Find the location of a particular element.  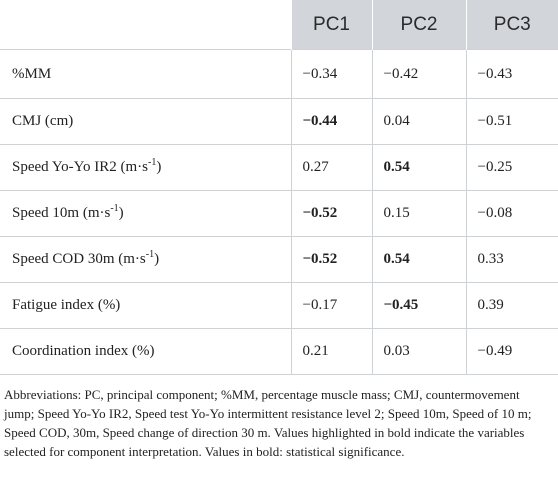

header-blank-cell is located at coordinates (146, 25).